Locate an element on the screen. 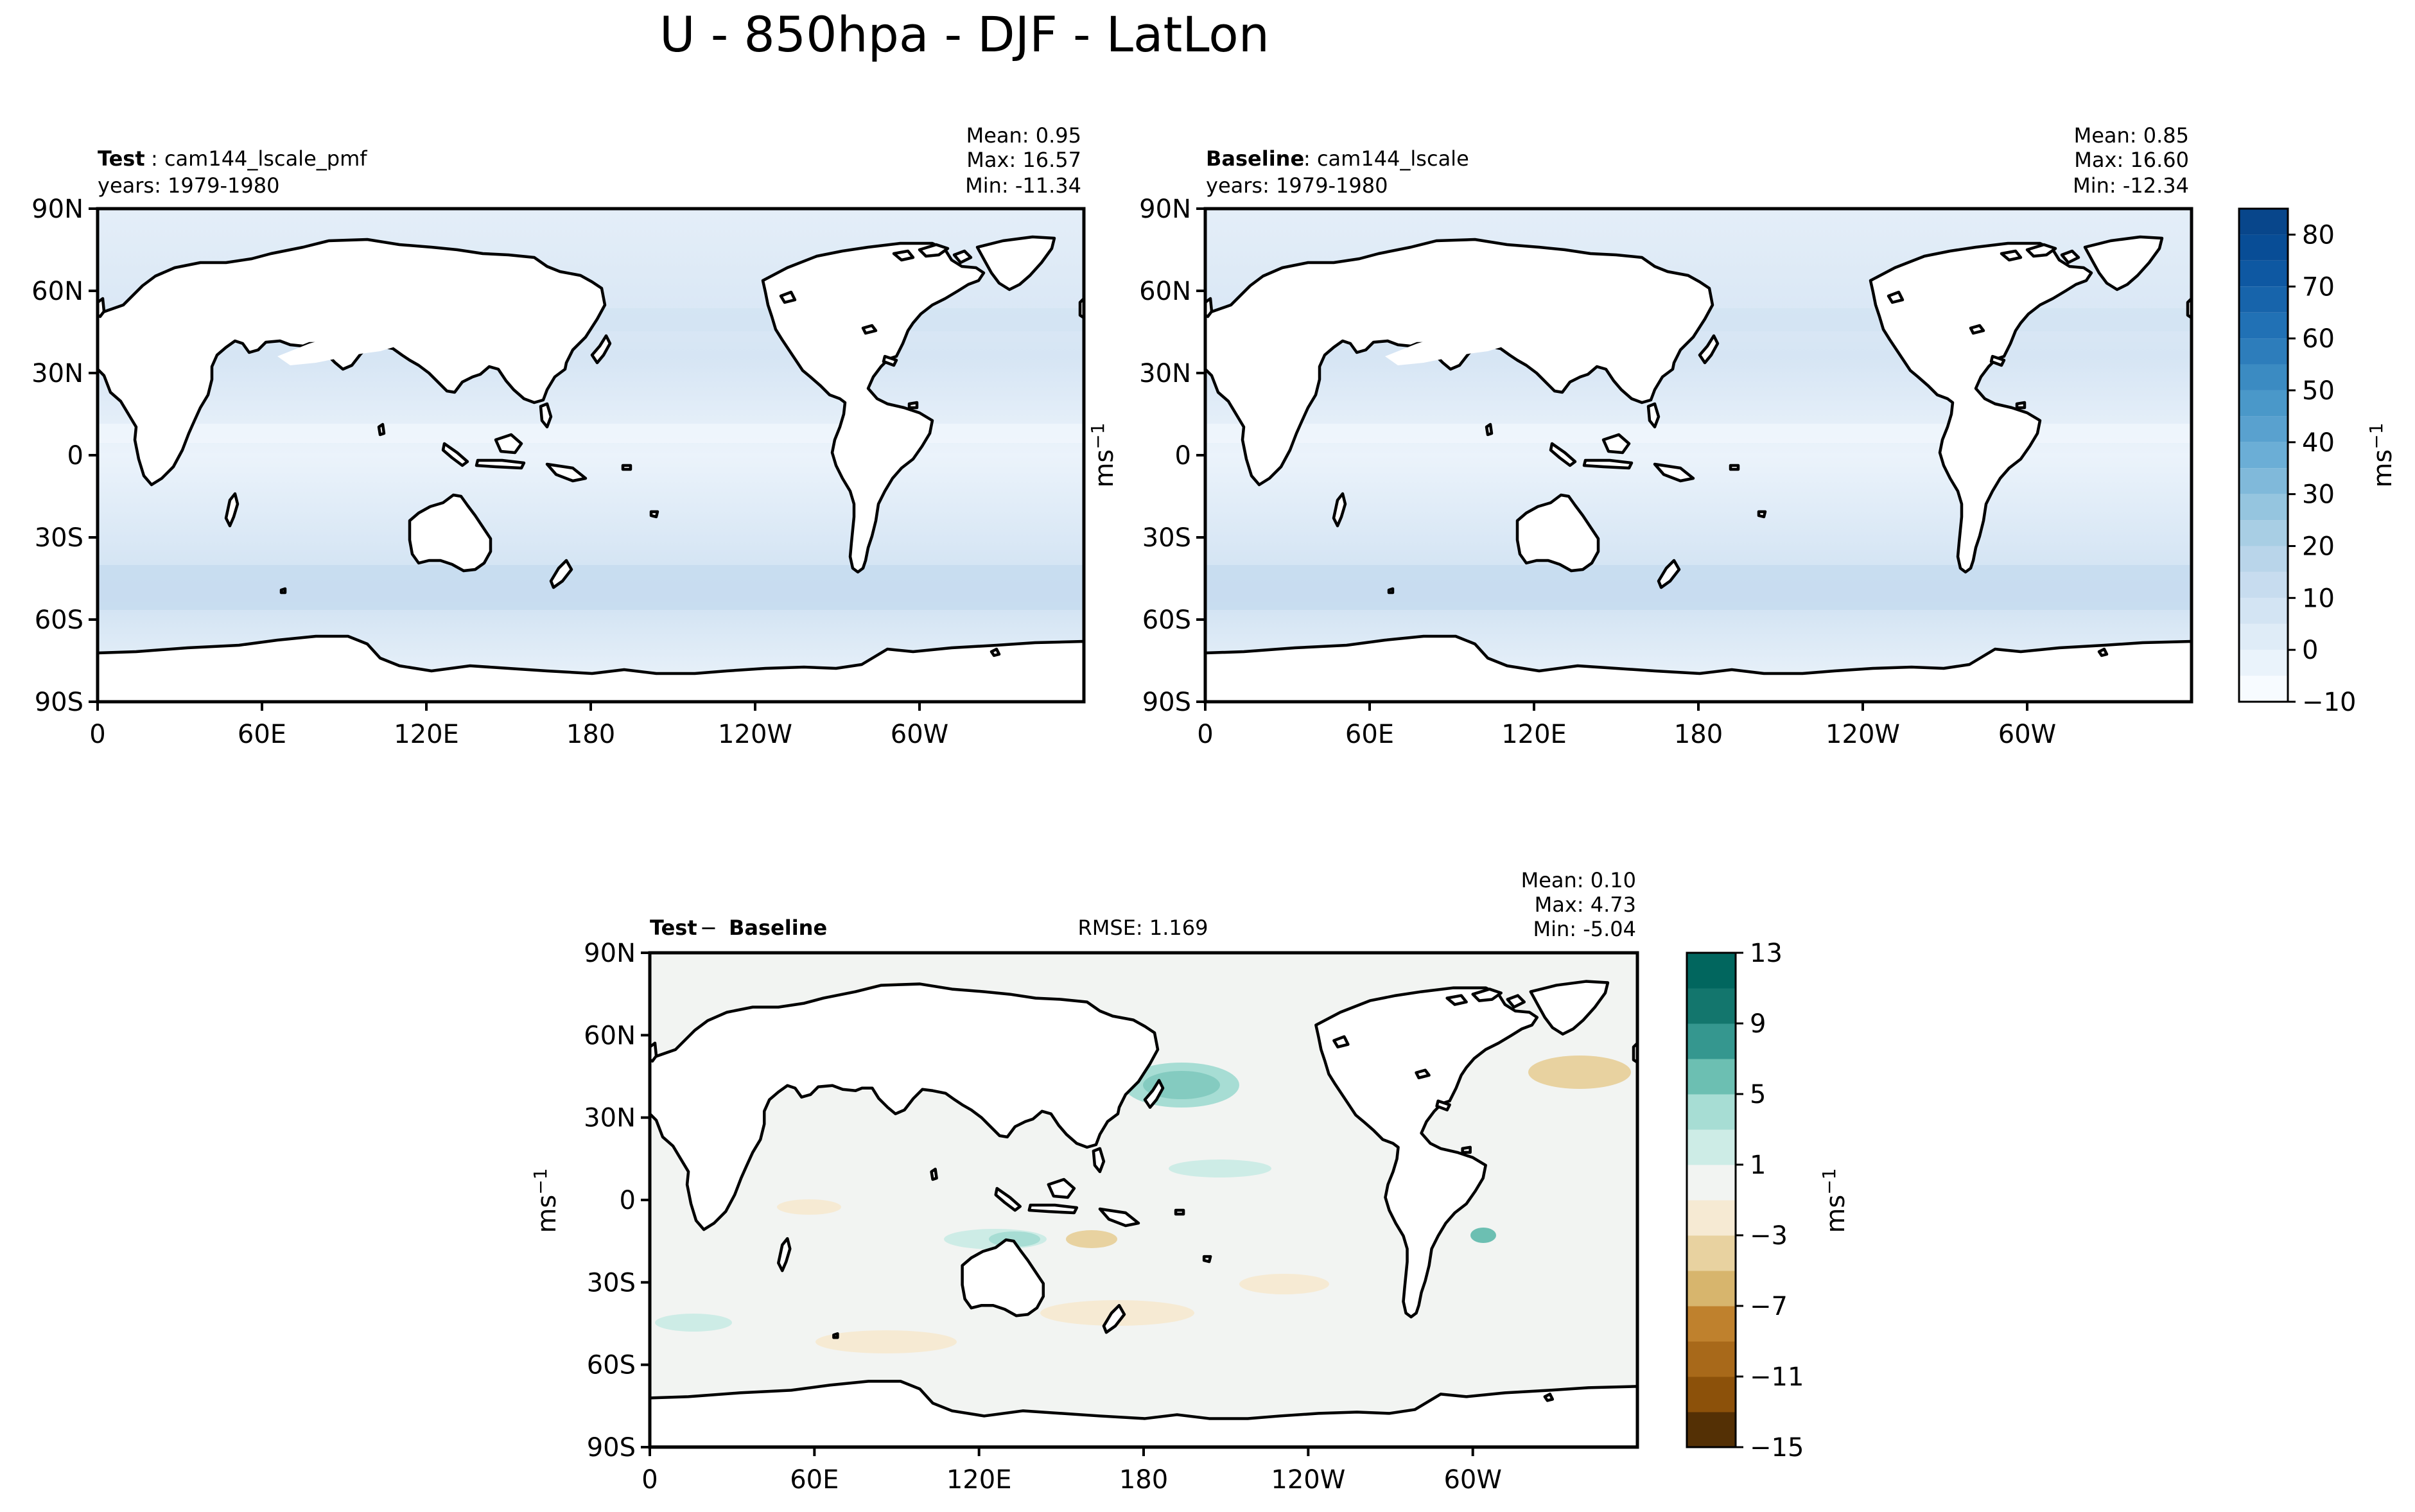 The height and width of the screenshot is (1512, 2415). diff-lon-tick-label: 120E is located at coordinates (979, 1480).